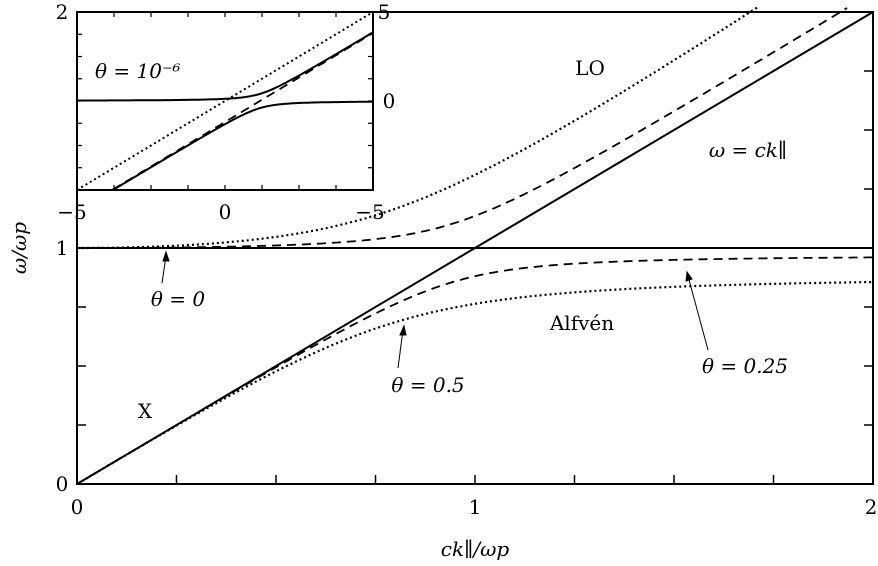 The image size is (878, 566). I want to click on annotation-alfven: Alfvén, so click(581, 323).